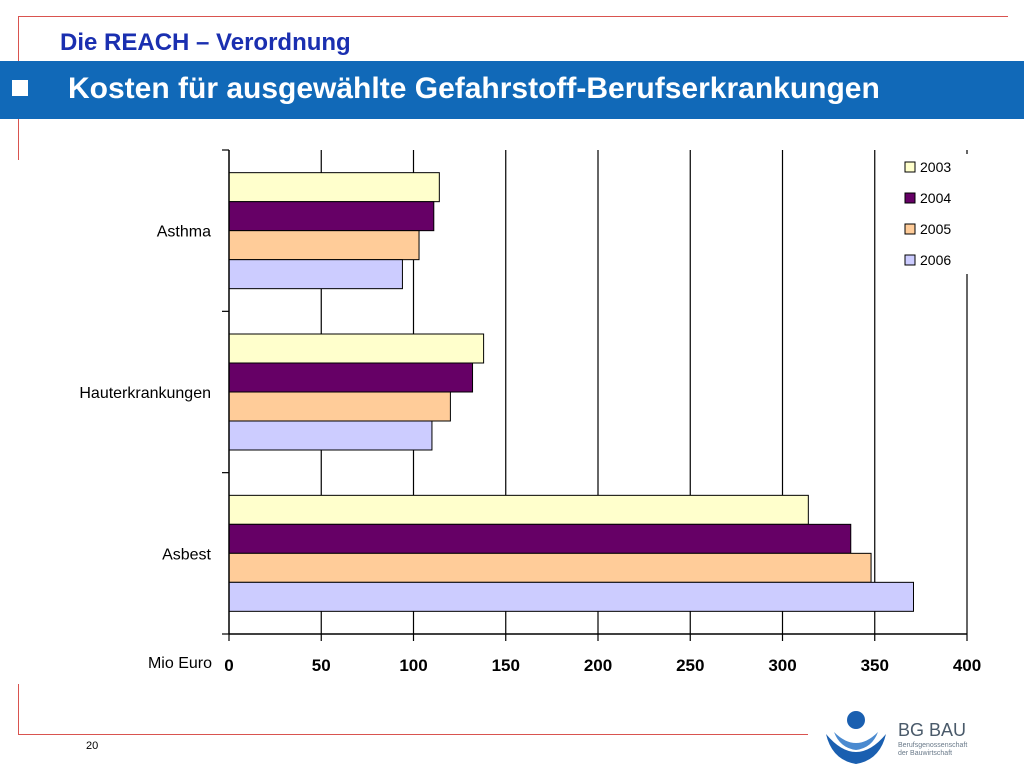 The image size is (1024, 768). I want to click on x-tick-label: 100, so click(413, 665).